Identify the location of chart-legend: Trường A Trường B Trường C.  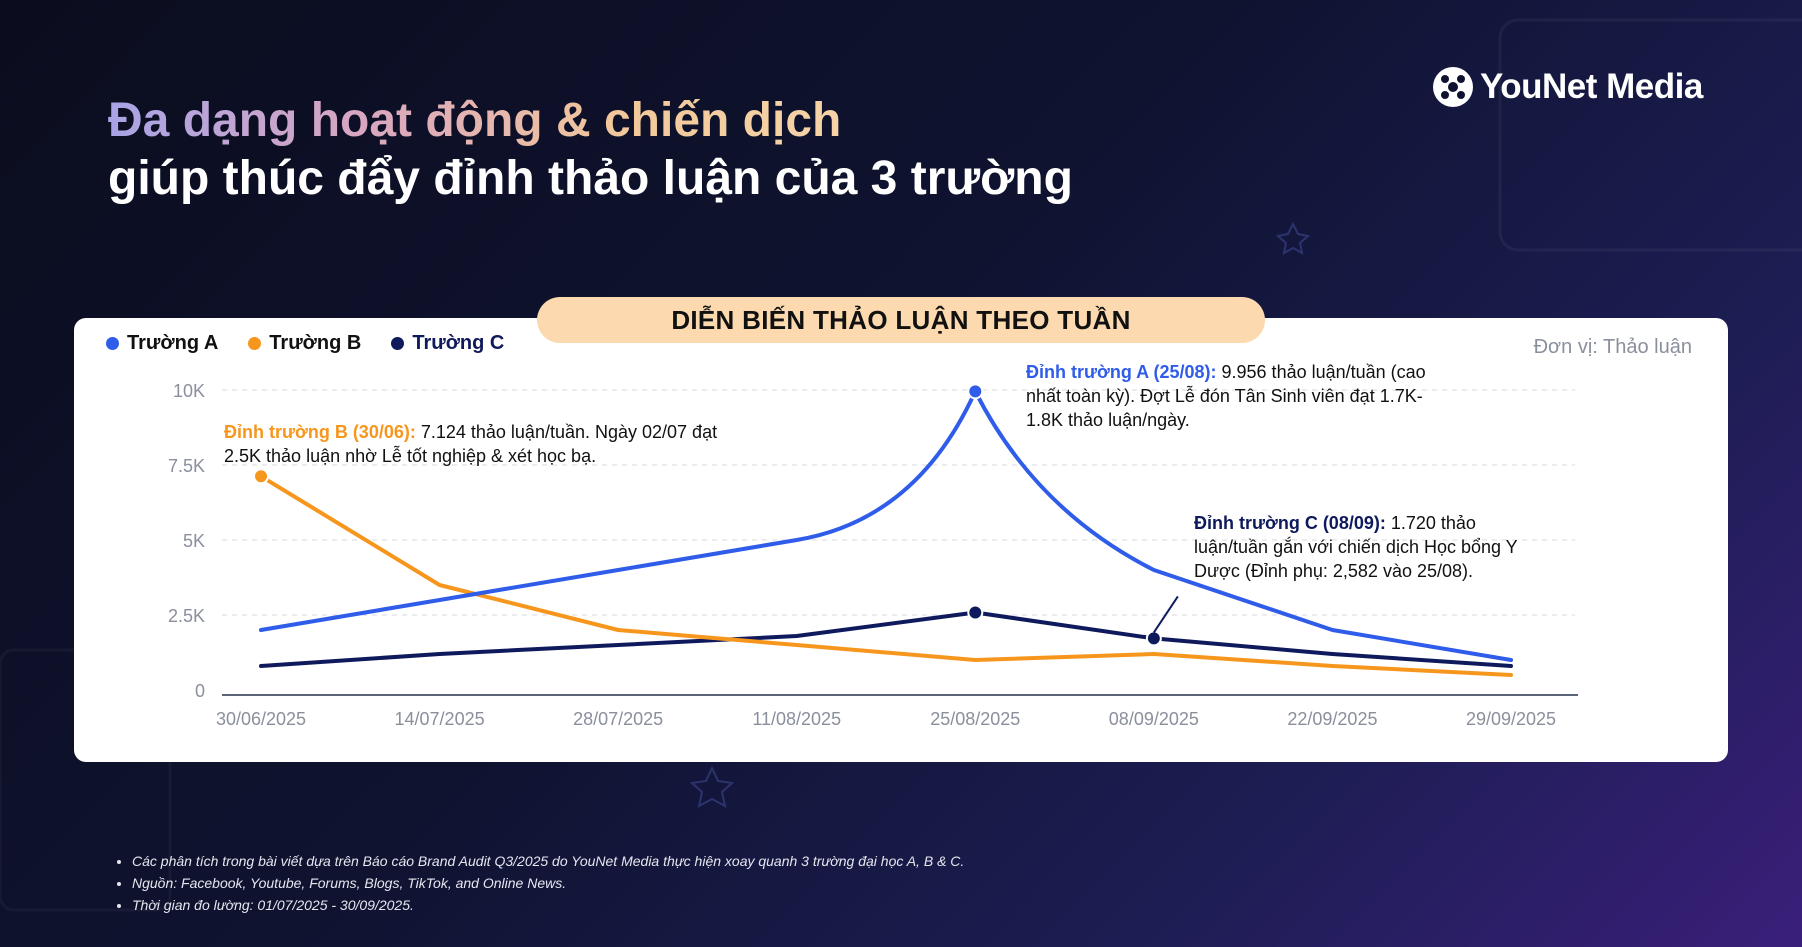
(305, 343).